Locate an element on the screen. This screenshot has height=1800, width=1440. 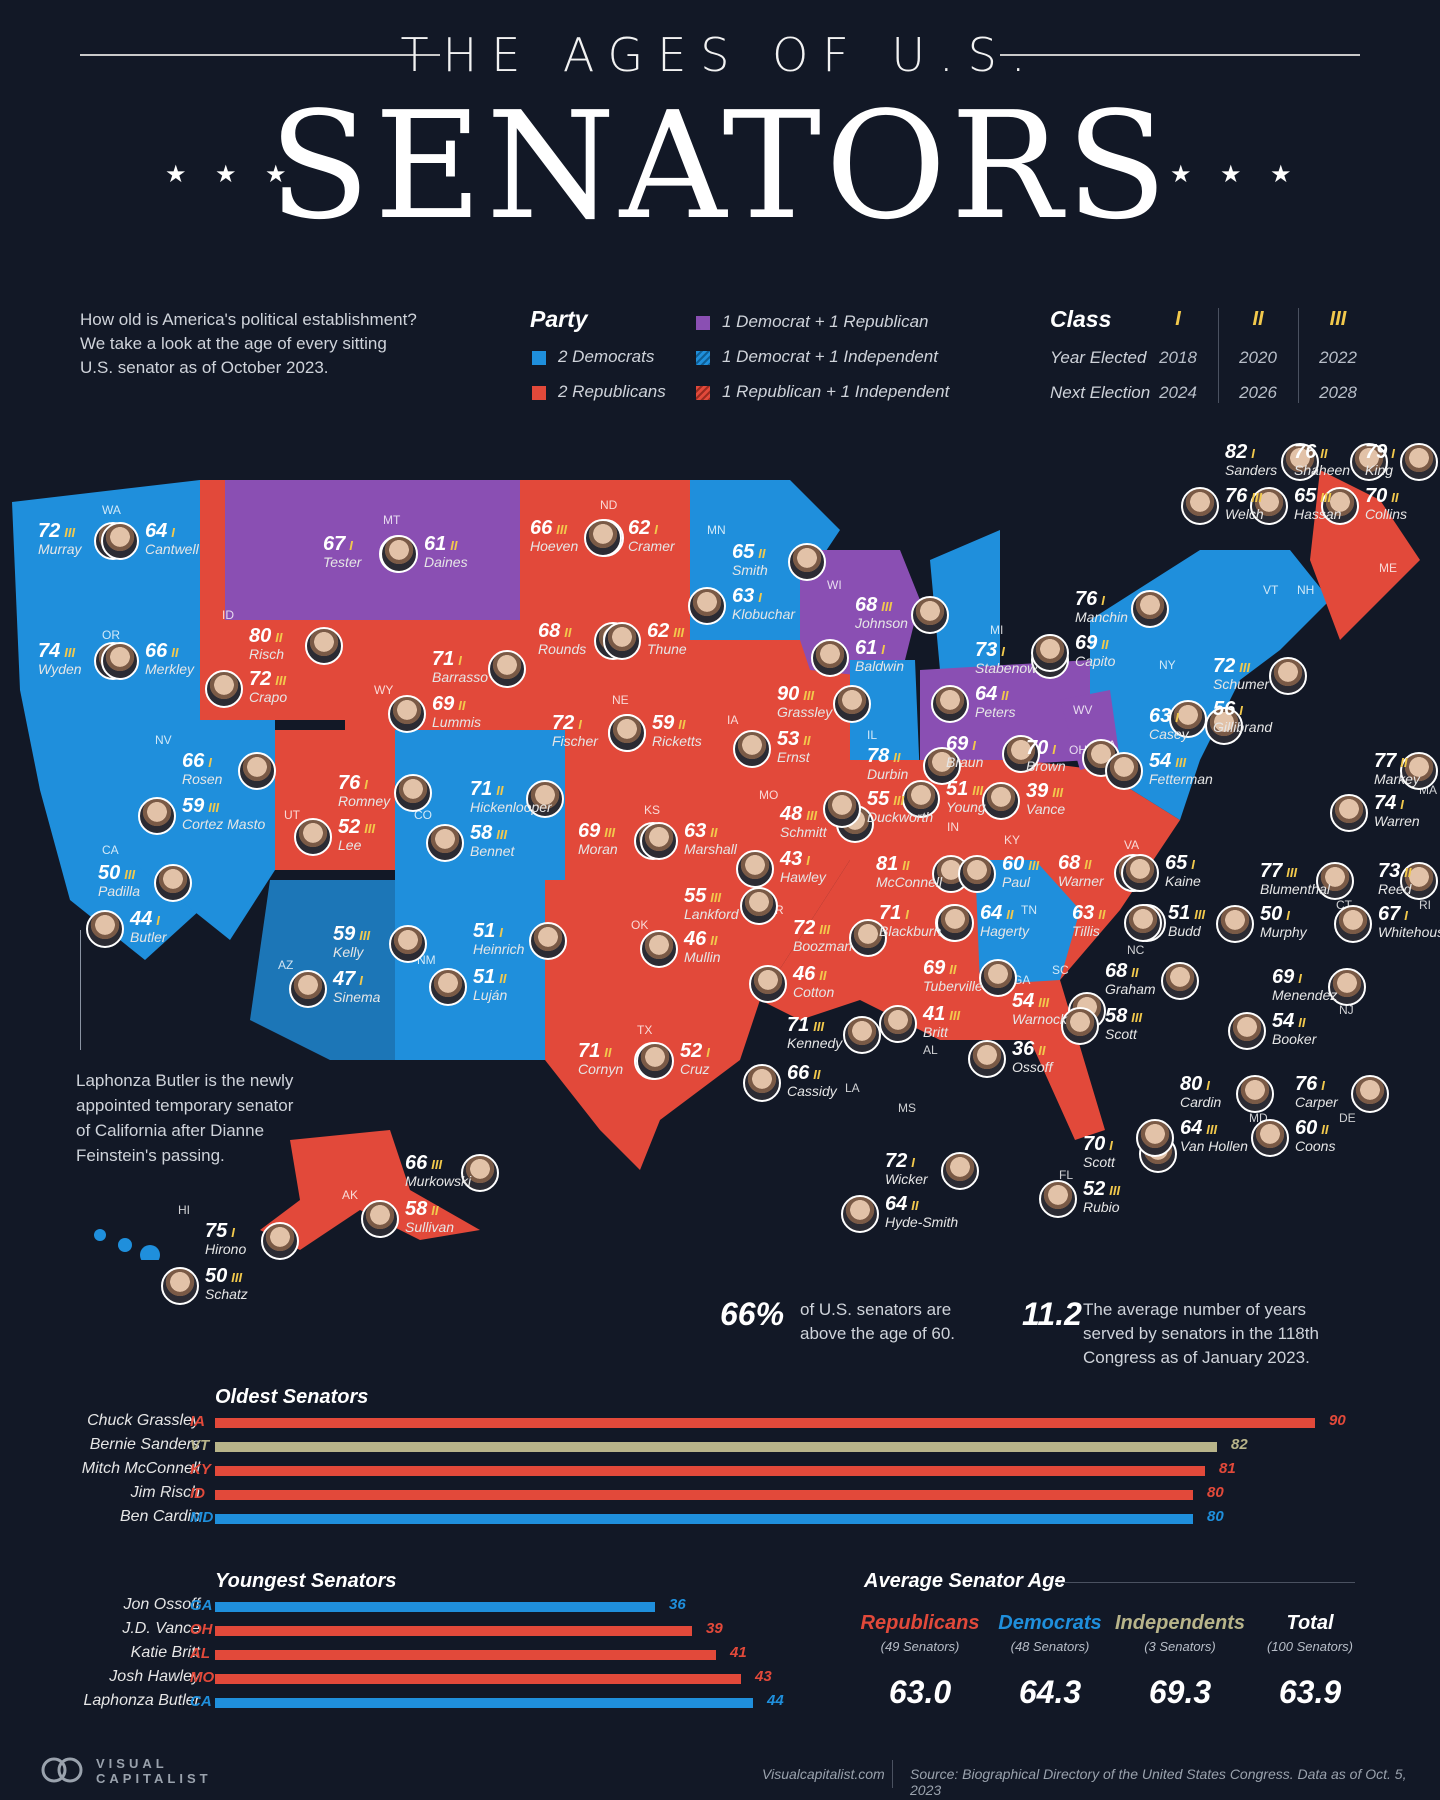
star-icon: ★ is located at coordinates (1181, 174).